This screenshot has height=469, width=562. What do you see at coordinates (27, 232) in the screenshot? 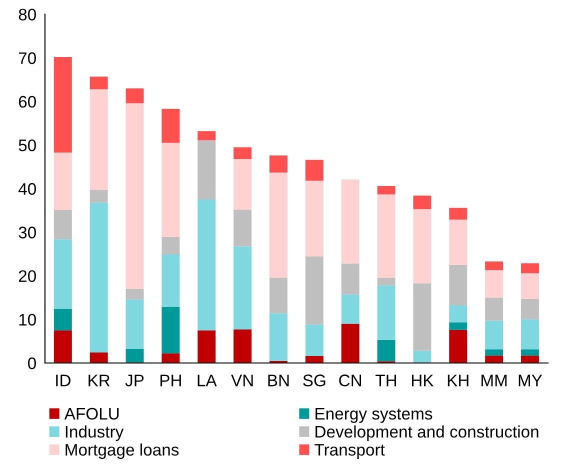
I see `y-tick-label: 30` at bounding box center [27, 232].